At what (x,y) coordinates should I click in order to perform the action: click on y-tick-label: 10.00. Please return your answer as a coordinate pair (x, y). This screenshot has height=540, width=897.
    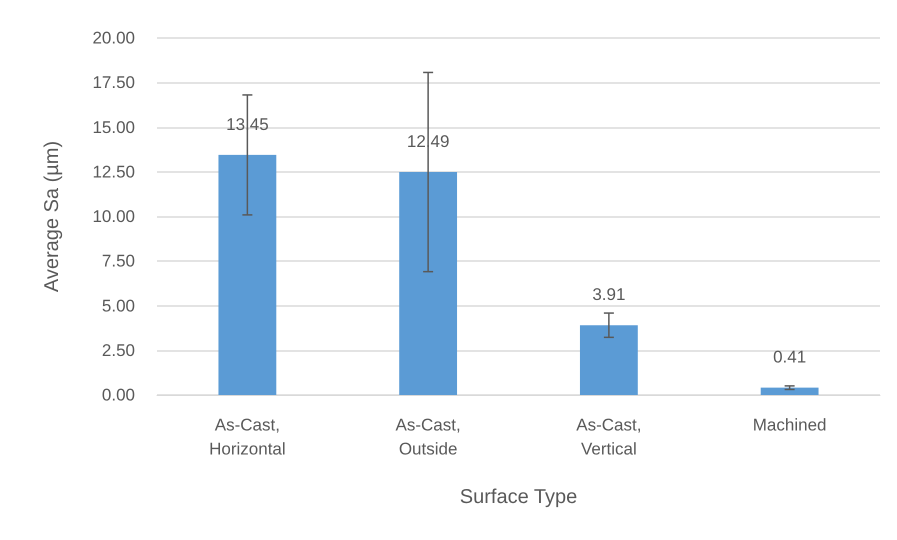
    Looking at the image, I should click on (113, 216).